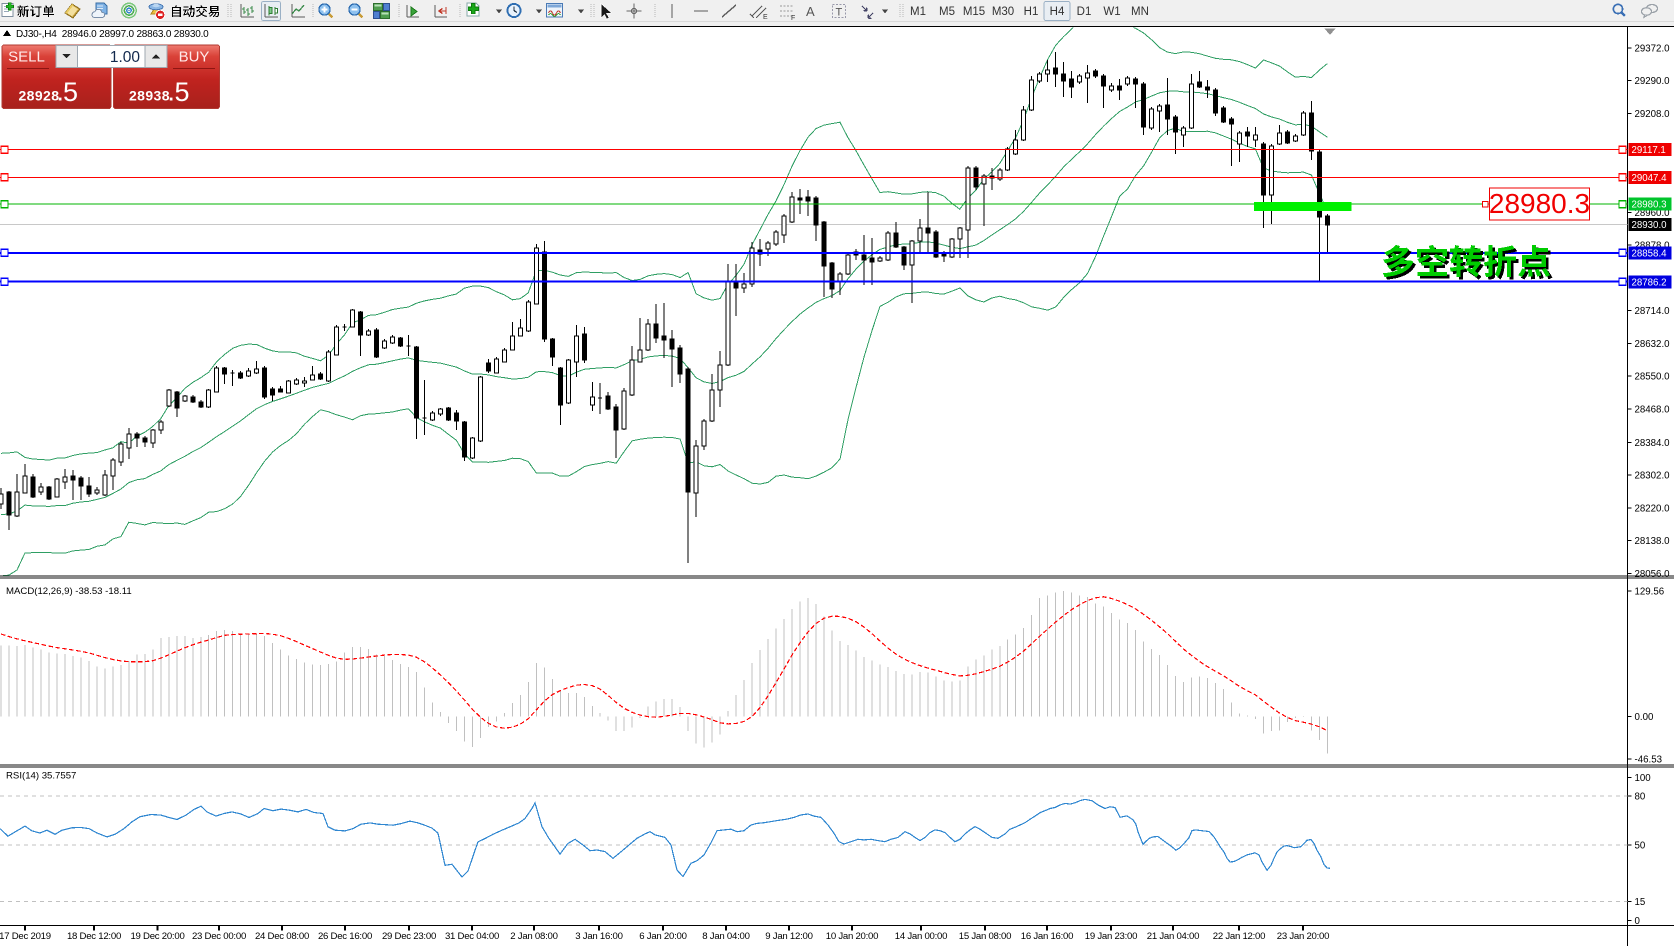 The width and height of the screenshot is (1674, 946). I want to click on svg-text: 15 Jan 08:00, so click(985, 936).